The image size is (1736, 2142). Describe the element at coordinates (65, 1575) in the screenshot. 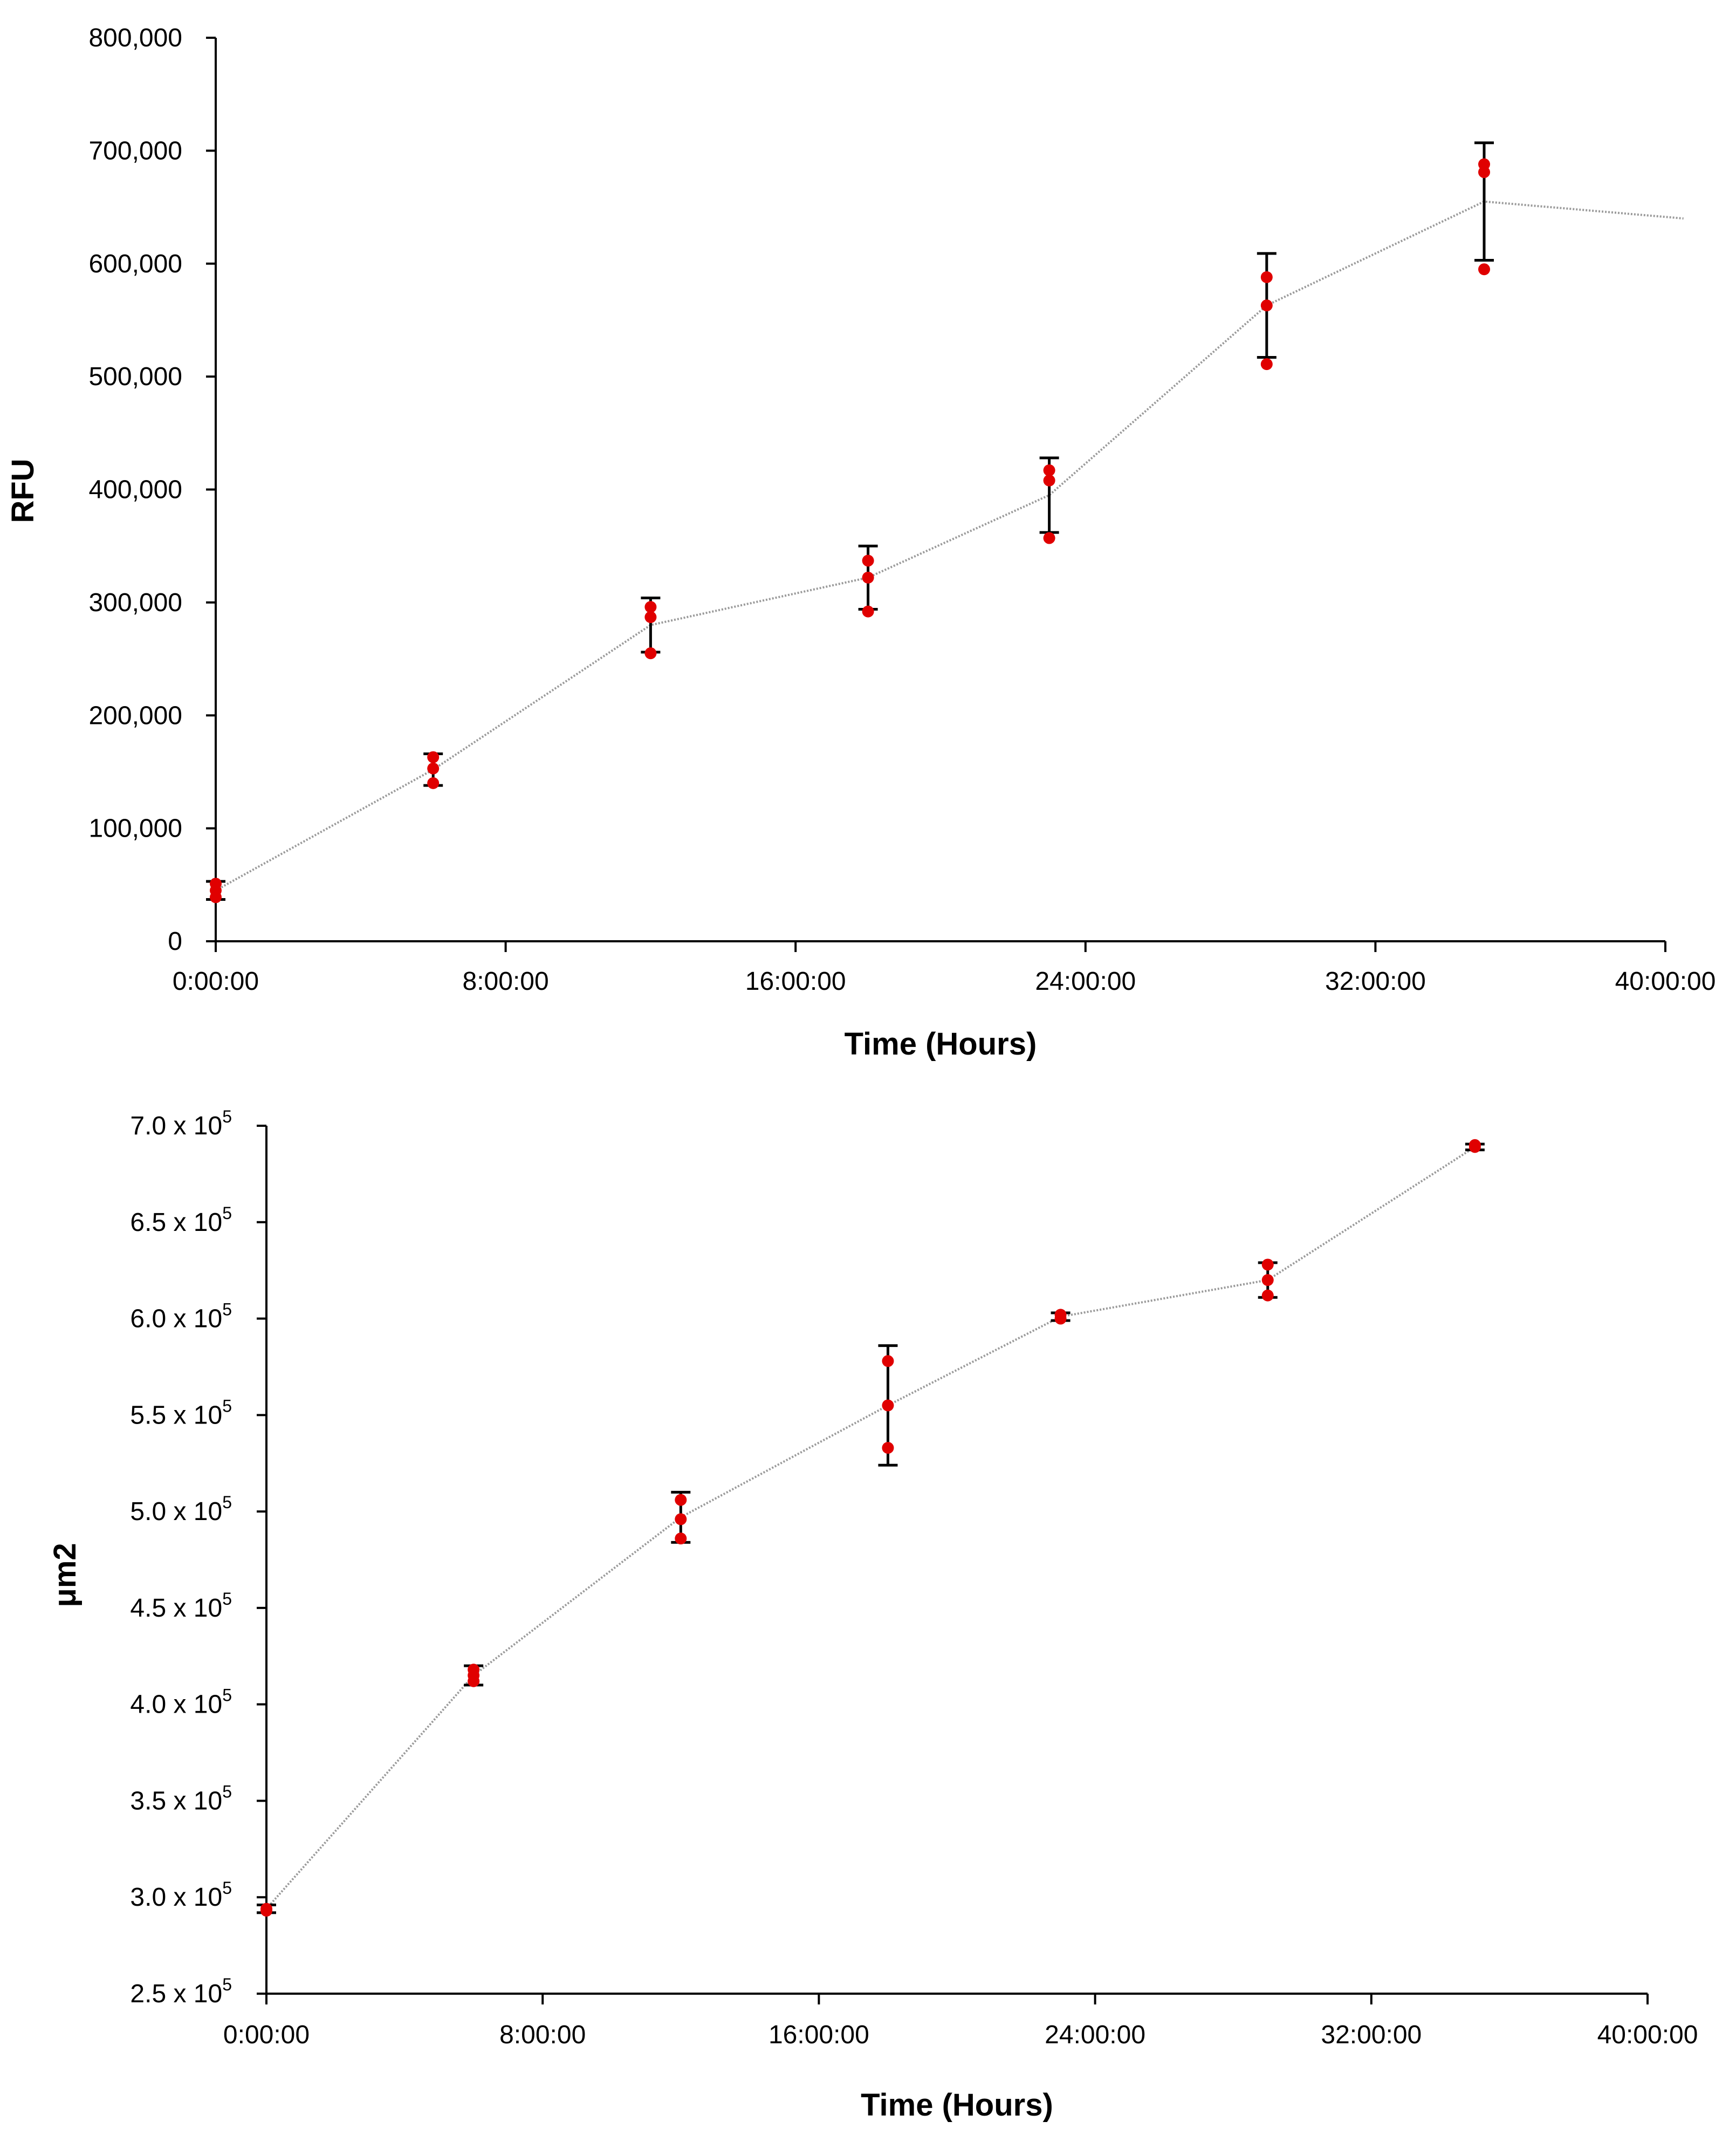

I see `y-axis-title: μm2` at that location.